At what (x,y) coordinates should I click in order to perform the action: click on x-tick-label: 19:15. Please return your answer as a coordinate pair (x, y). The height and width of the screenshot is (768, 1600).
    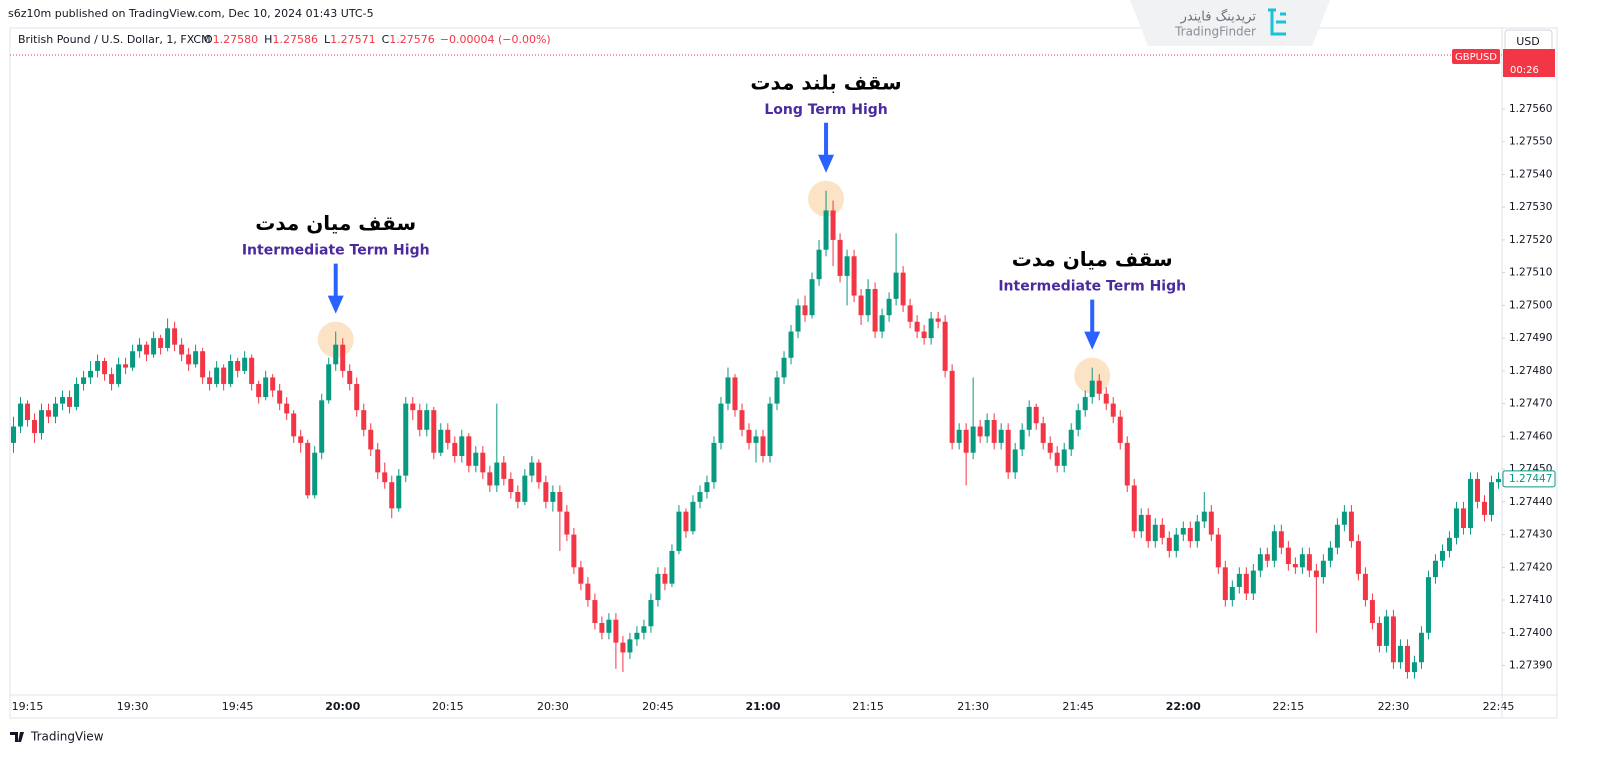
    Looking at the image, I should click on (28, 706).